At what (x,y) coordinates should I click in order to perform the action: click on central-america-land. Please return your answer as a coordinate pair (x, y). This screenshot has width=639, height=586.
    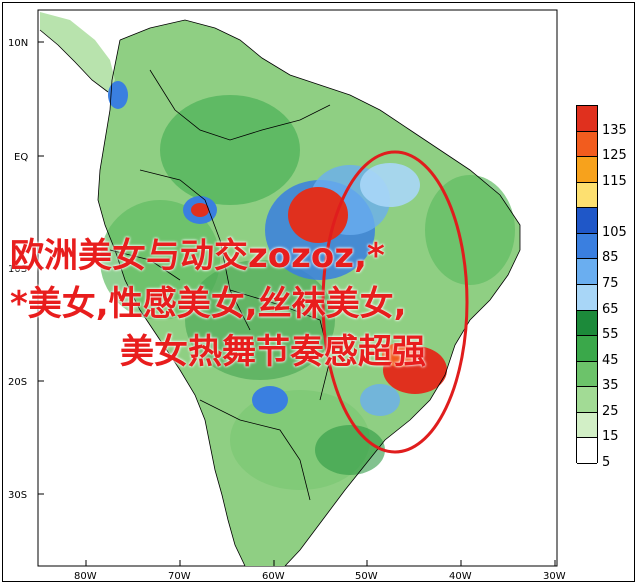
    Looking at the image, I should click on (77, 52).